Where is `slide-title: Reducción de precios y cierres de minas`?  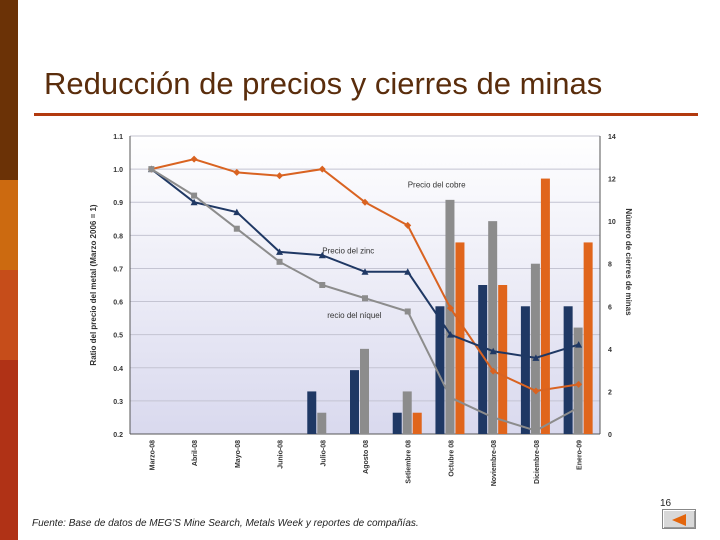 slide-title: Reducción de precios y cierres de minas is located at coordinates (323, 83).